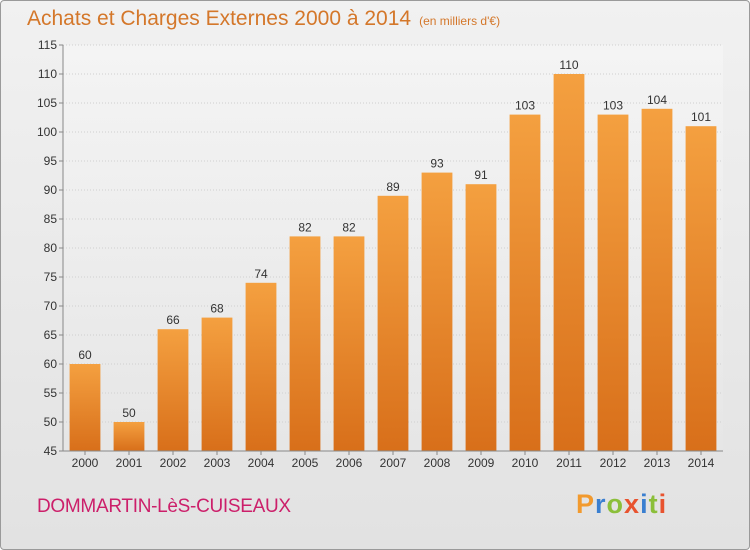  Describe the element at coordinates (615, 504) in the screenshot. I see `logo-letter: o` at that location.